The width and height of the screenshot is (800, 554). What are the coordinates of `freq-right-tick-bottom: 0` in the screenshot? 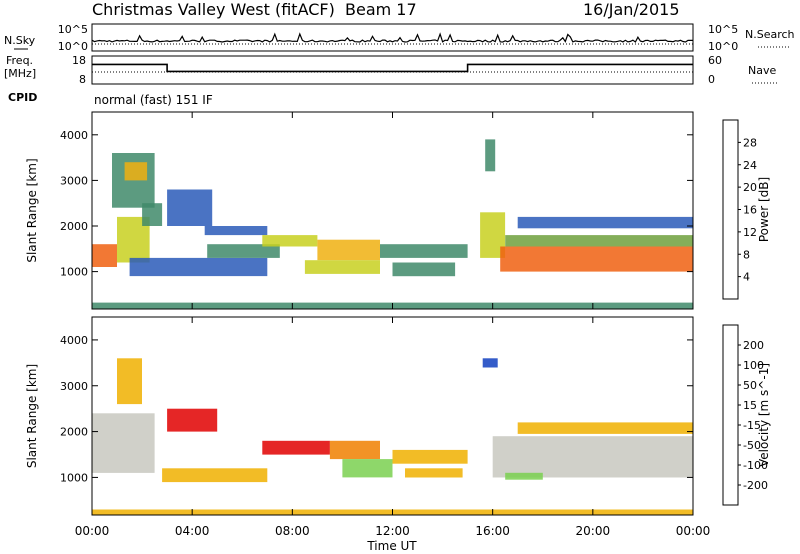 It's located at (711, 79).